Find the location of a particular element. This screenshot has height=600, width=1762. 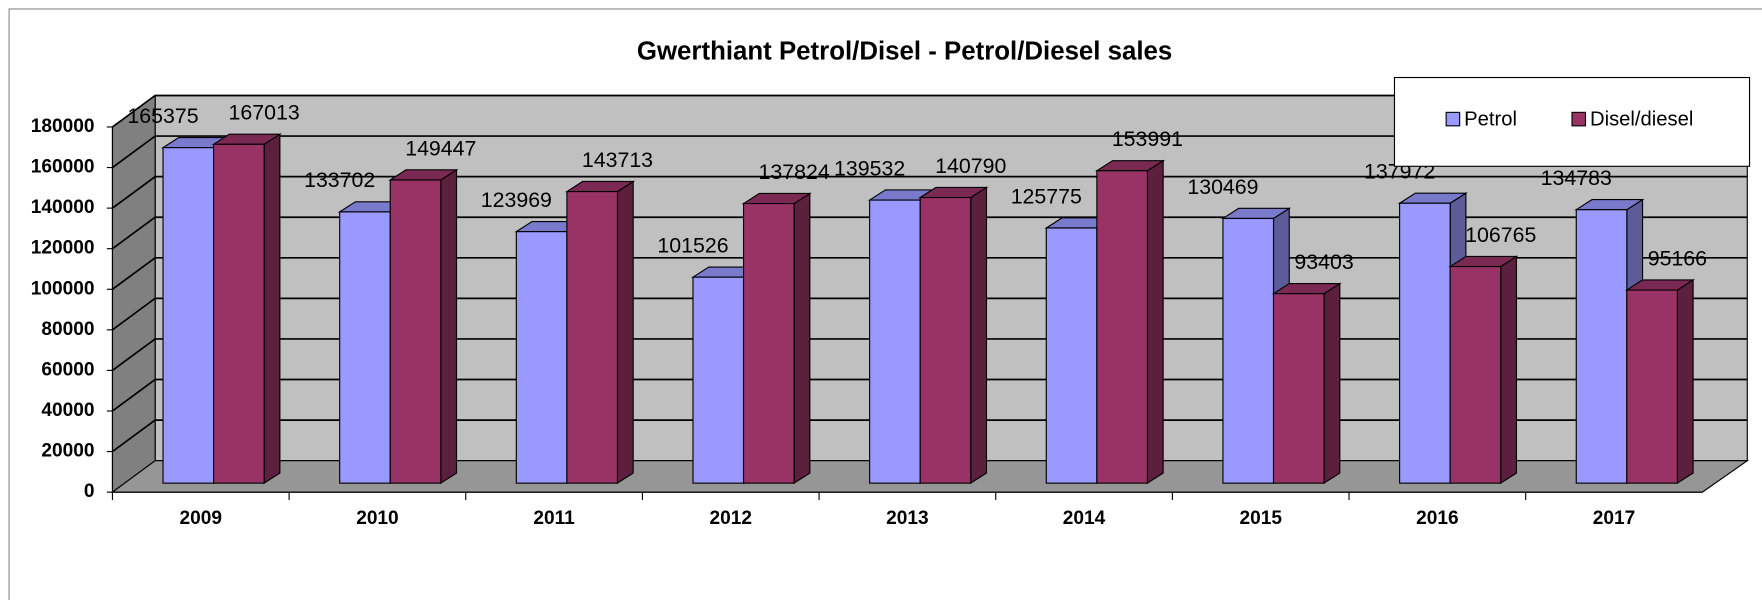

legend-label: Petrol is located at coordinates (1490, 120).